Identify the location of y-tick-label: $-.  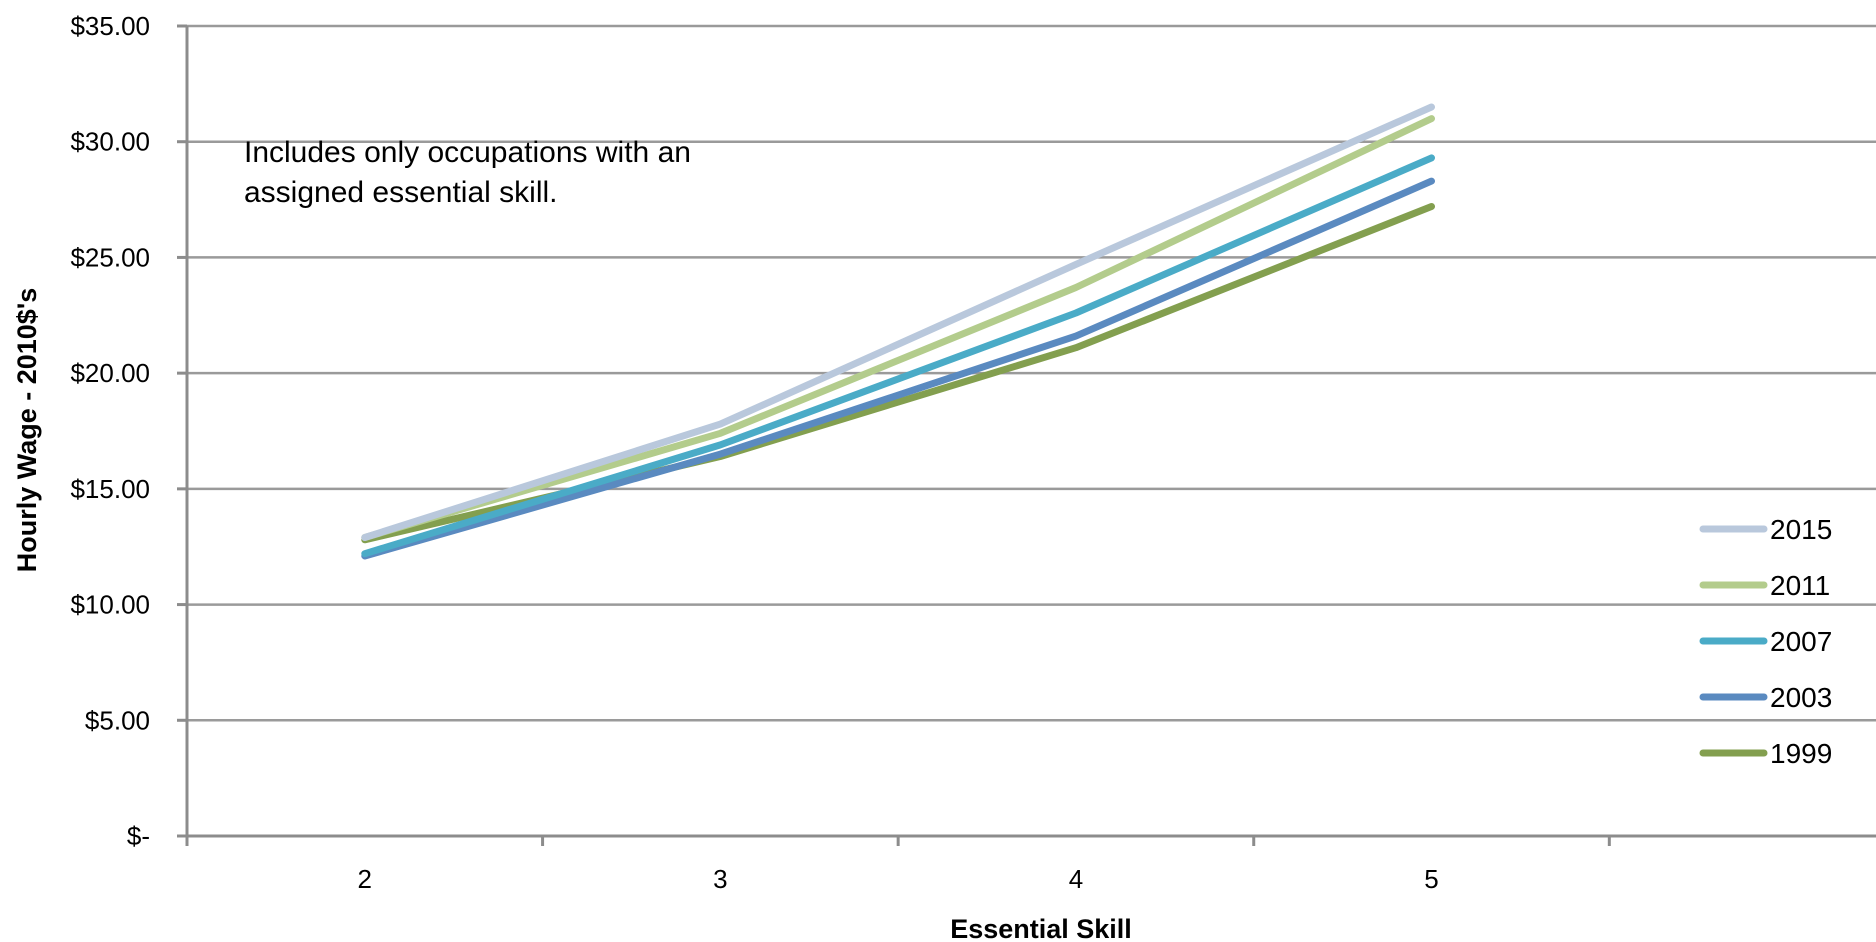
(138, 836).